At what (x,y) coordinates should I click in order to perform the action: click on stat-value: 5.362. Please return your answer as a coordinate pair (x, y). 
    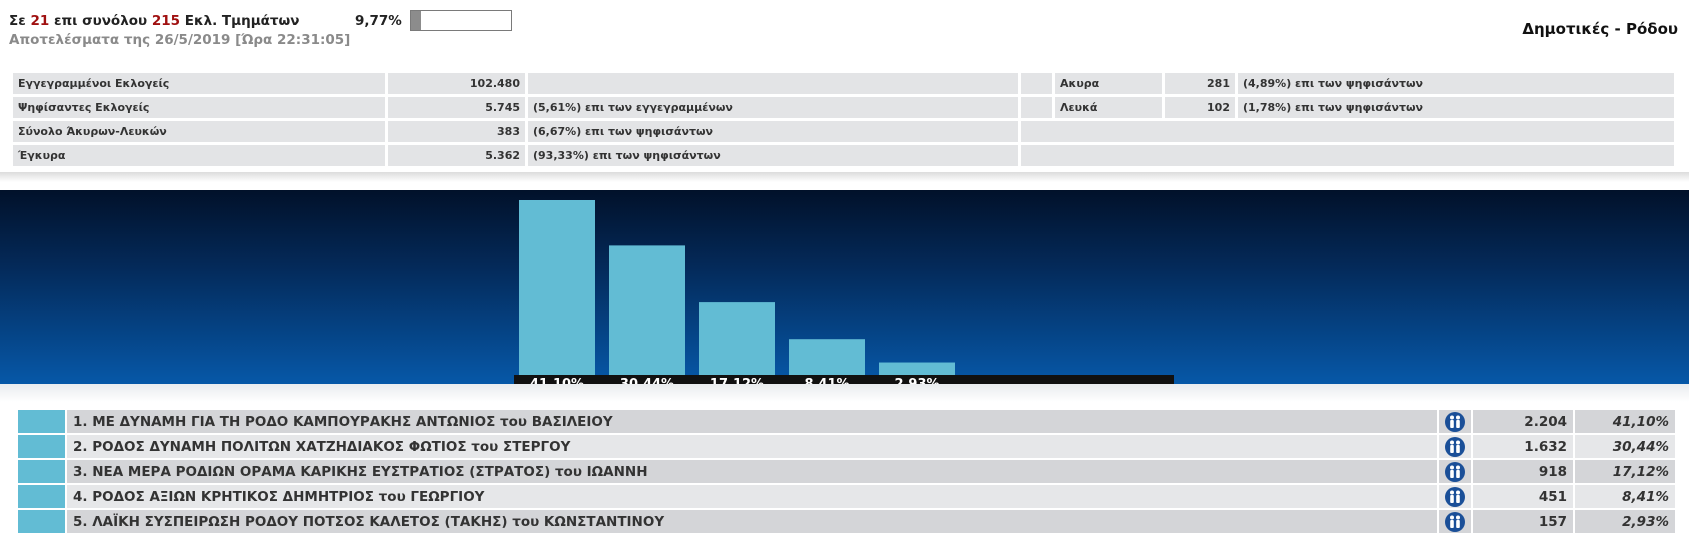
    Looking at the image, I should click on (456, 155).